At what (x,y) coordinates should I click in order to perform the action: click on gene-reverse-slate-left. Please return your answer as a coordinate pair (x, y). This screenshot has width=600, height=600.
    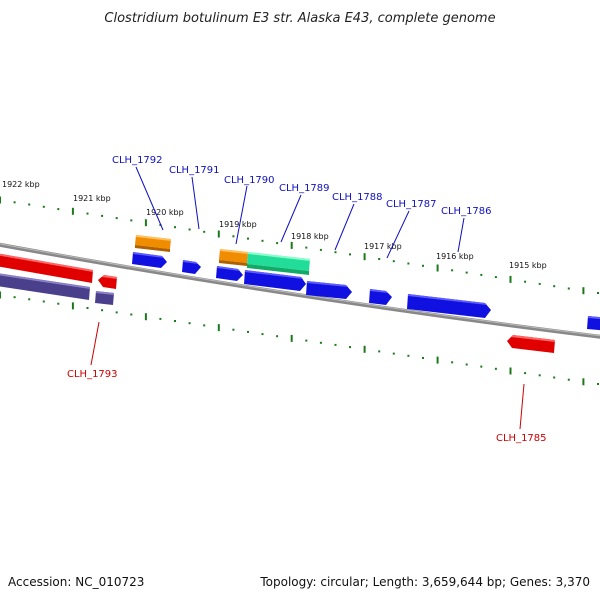
    Looking at the image, I should click on (45, 286).